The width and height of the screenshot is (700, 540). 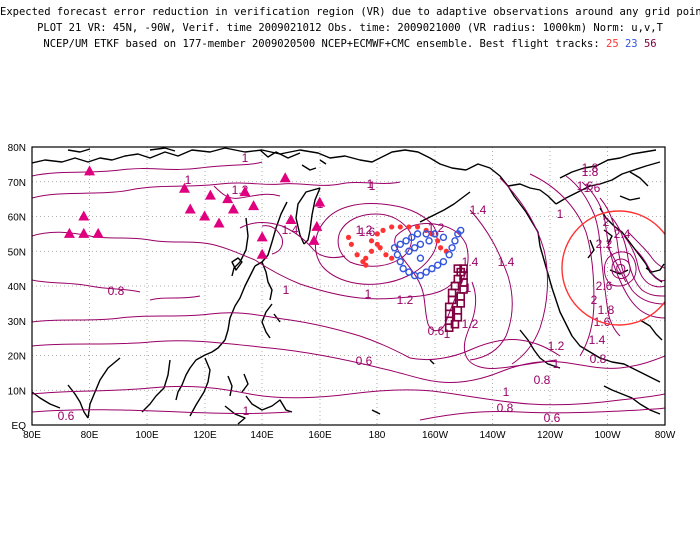 What do you see at coordinates (604, 286) in the screenshot?
I see `contour-label: 2.6` at bounding box center [604, 286].